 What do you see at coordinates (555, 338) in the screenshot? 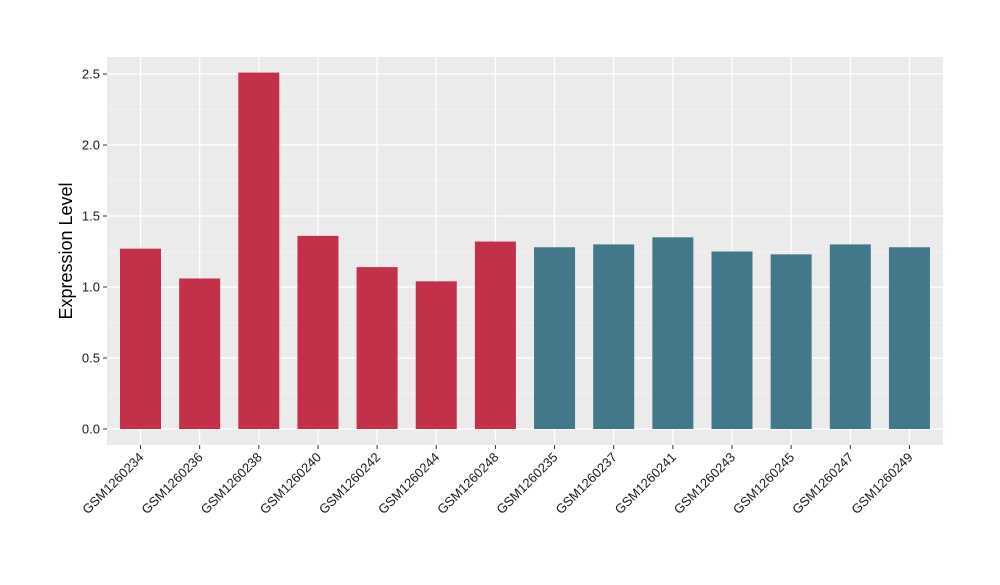
I see `bar-GSM1260235` at bounding box center [555, 338].